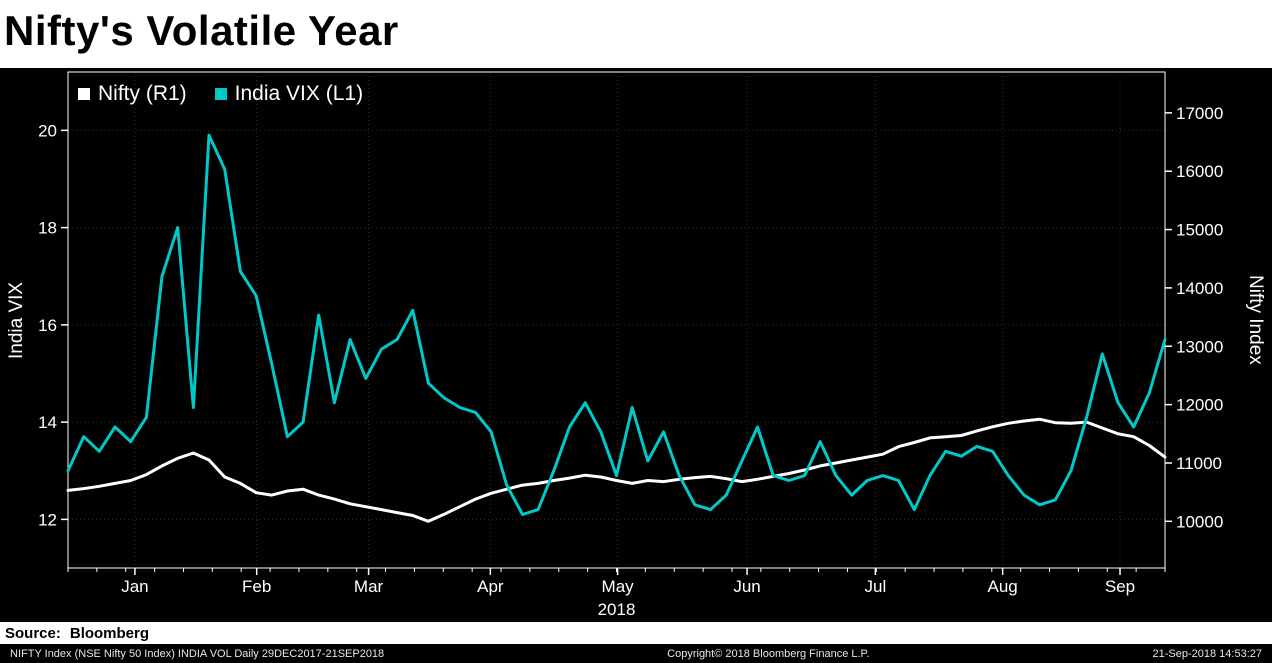 The width and height of the screenshot is (1272, 663). Describe the element at coordinates (47, 228) in the screenshot. I see `svg-text: 18` at that location.